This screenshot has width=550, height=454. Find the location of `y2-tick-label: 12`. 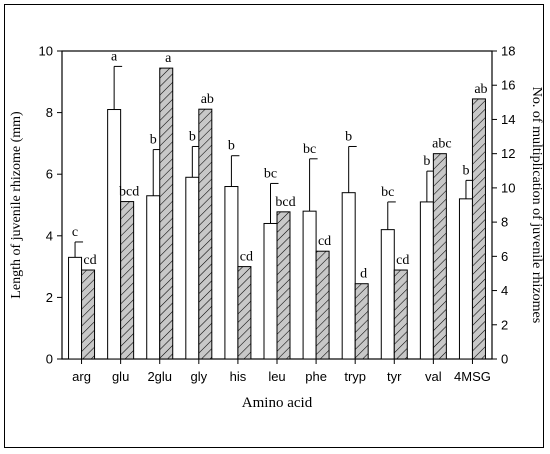

y2-tick-label: 12 is located at coordinates (508, 153).